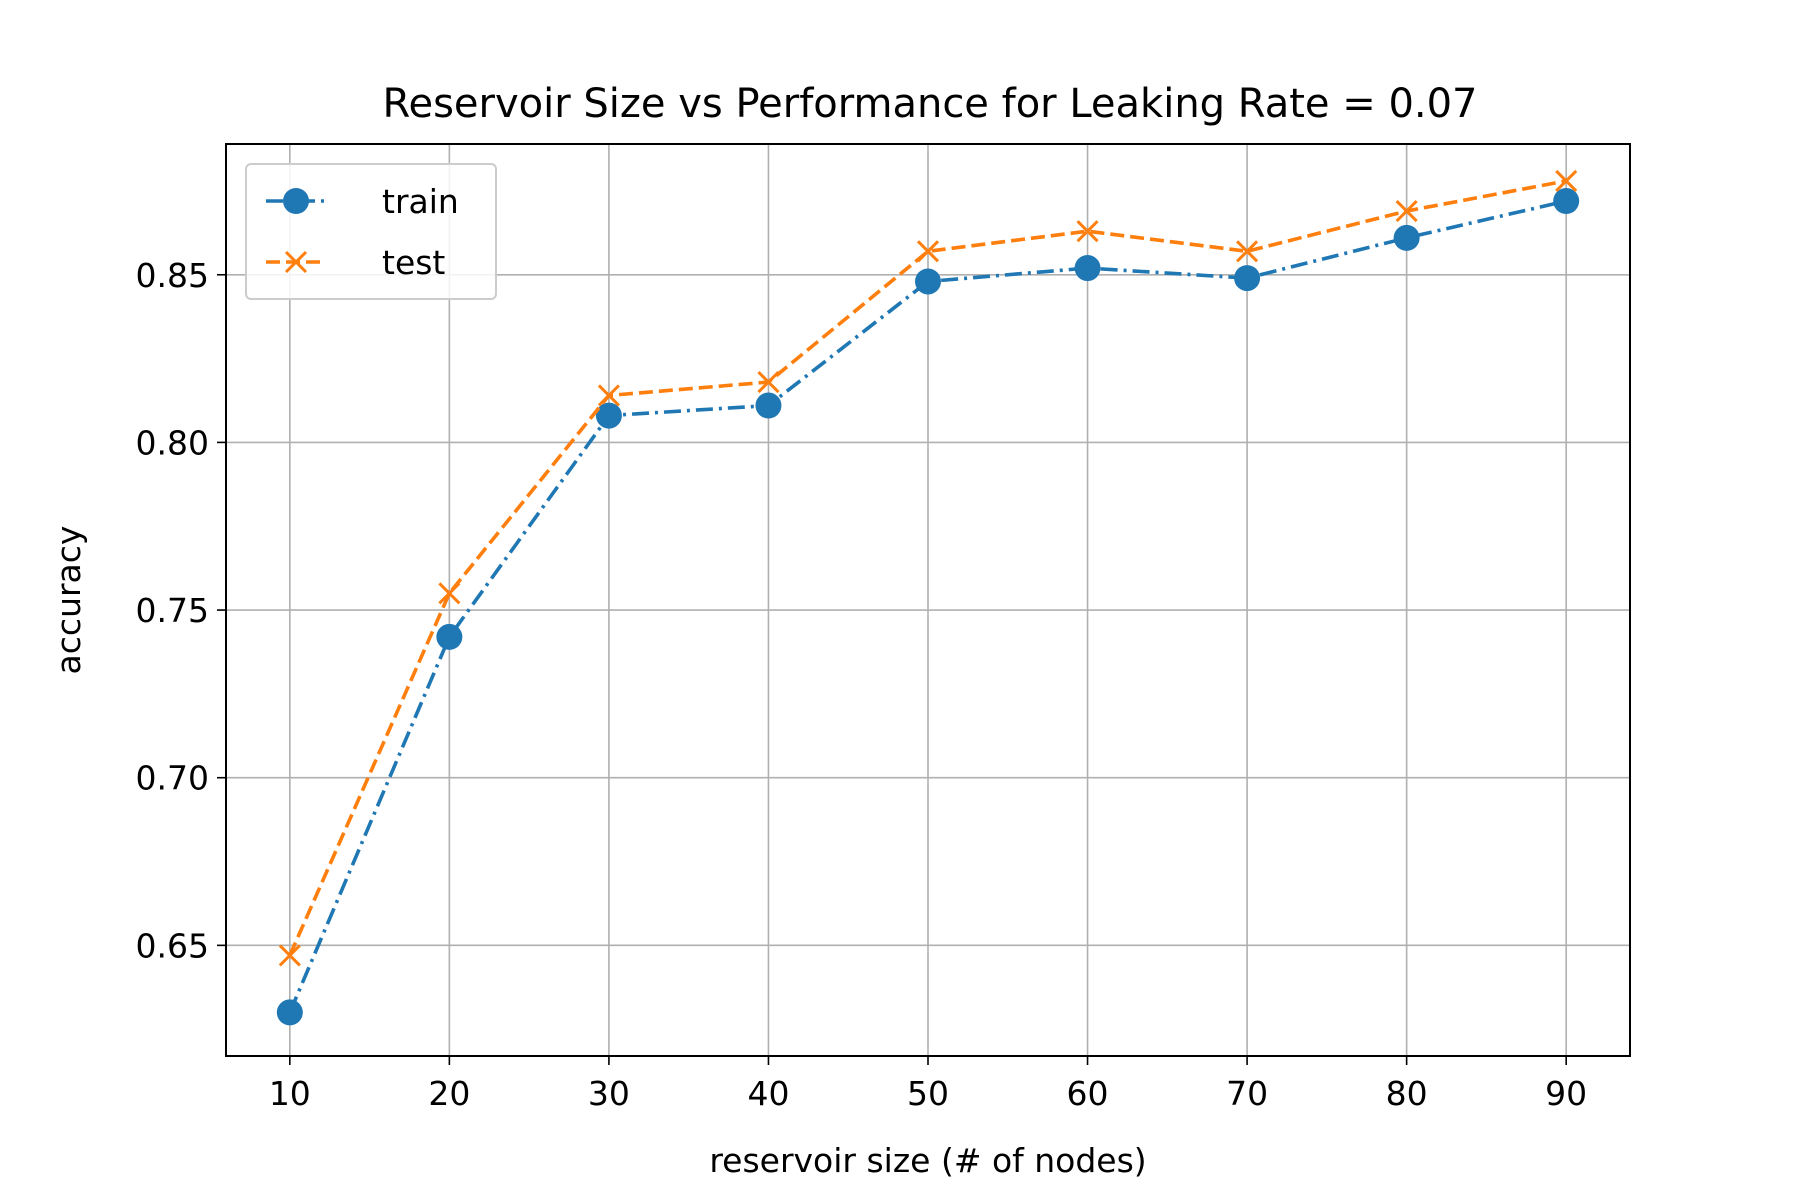 Image resolution: width=1800 pixels, height=1200 pixels. What do you see at coordinates (413, 262) in the screenshot?
I see `legend-label-test: test` at bounding box center [413, 262].